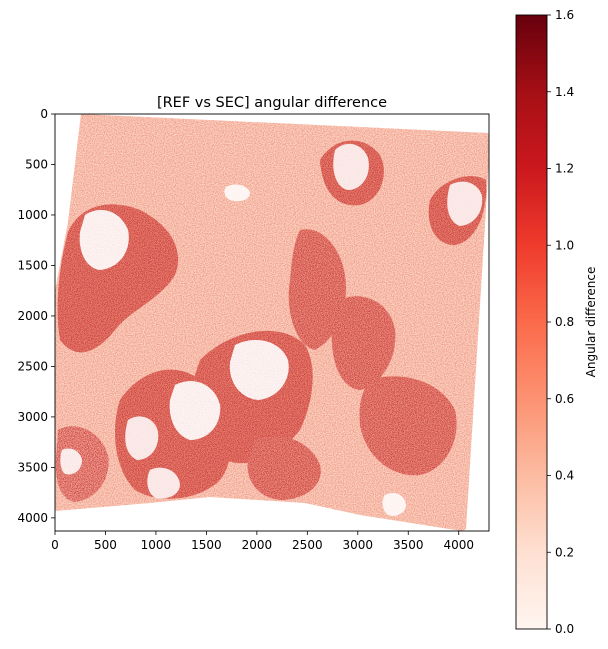 The height and width of the screenshot is (649, 608). I want to click on hole-bottom-left-c, so click(163, 483).